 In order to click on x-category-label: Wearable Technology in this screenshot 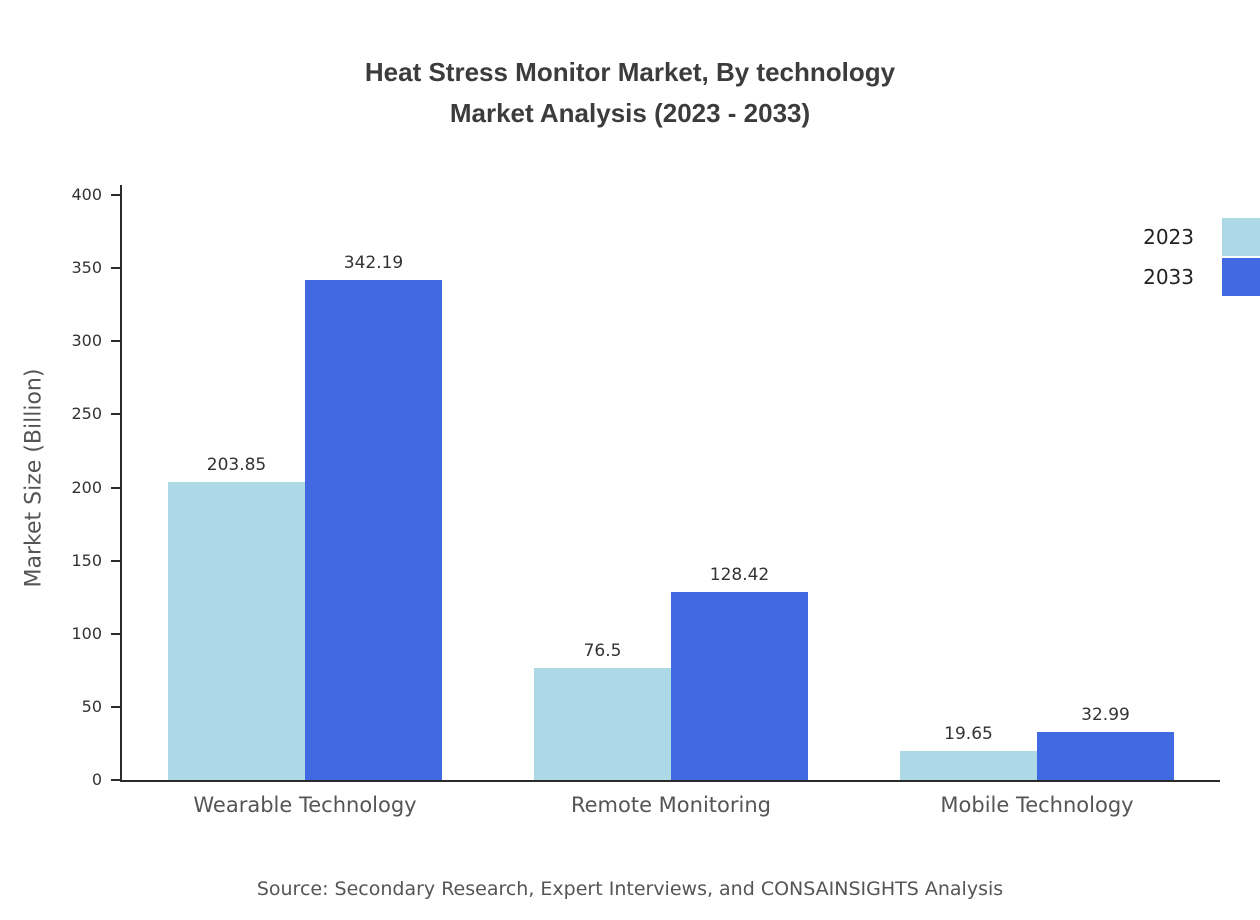, I will do `click(305, 805)`.